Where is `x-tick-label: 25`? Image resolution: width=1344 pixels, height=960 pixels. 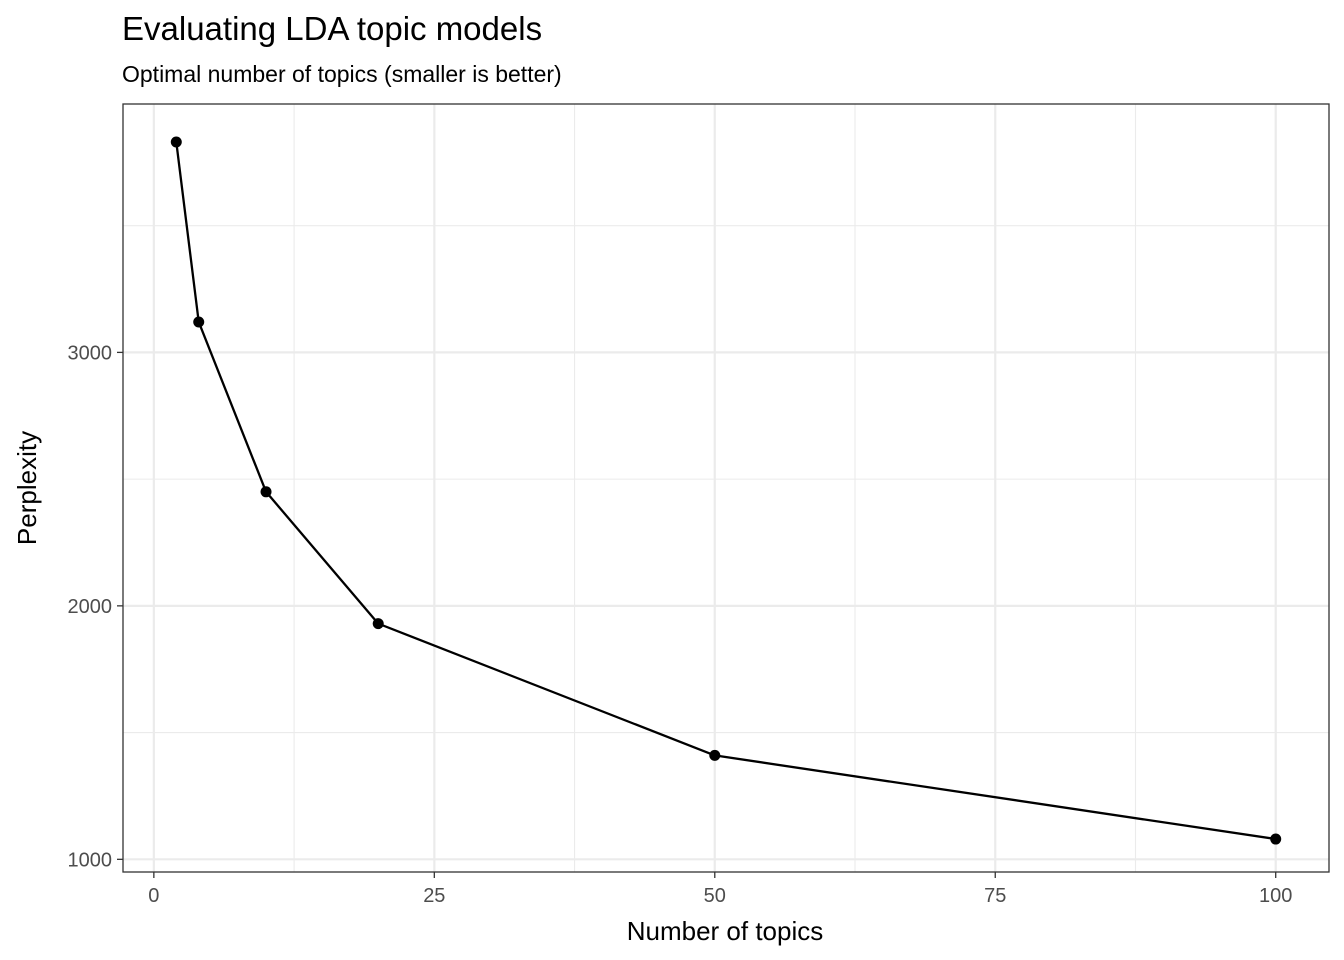 x-tick-label: 25 is located at coordinates (434, 896).